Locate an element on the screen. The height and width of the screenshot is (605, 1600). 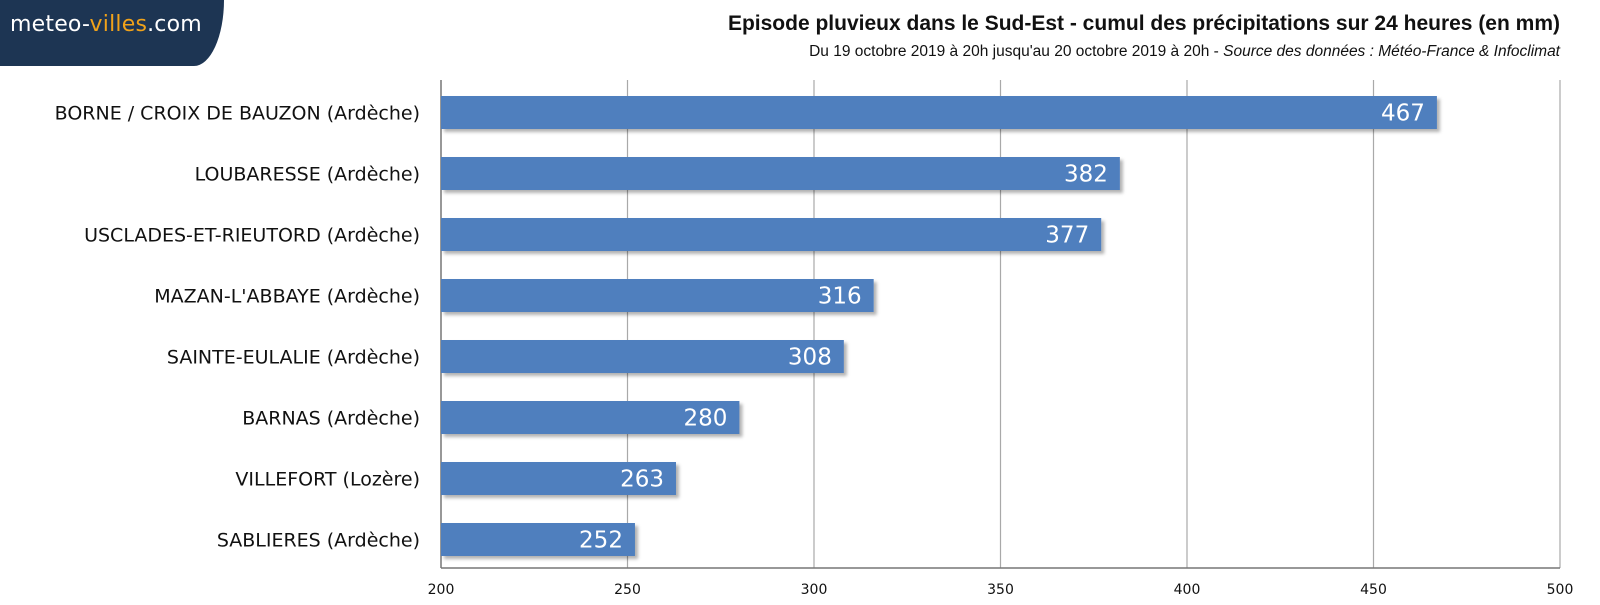
category-label: BORNE / CROIX DE BAUZON (Ardèche) is located at coordinates (237, 114).